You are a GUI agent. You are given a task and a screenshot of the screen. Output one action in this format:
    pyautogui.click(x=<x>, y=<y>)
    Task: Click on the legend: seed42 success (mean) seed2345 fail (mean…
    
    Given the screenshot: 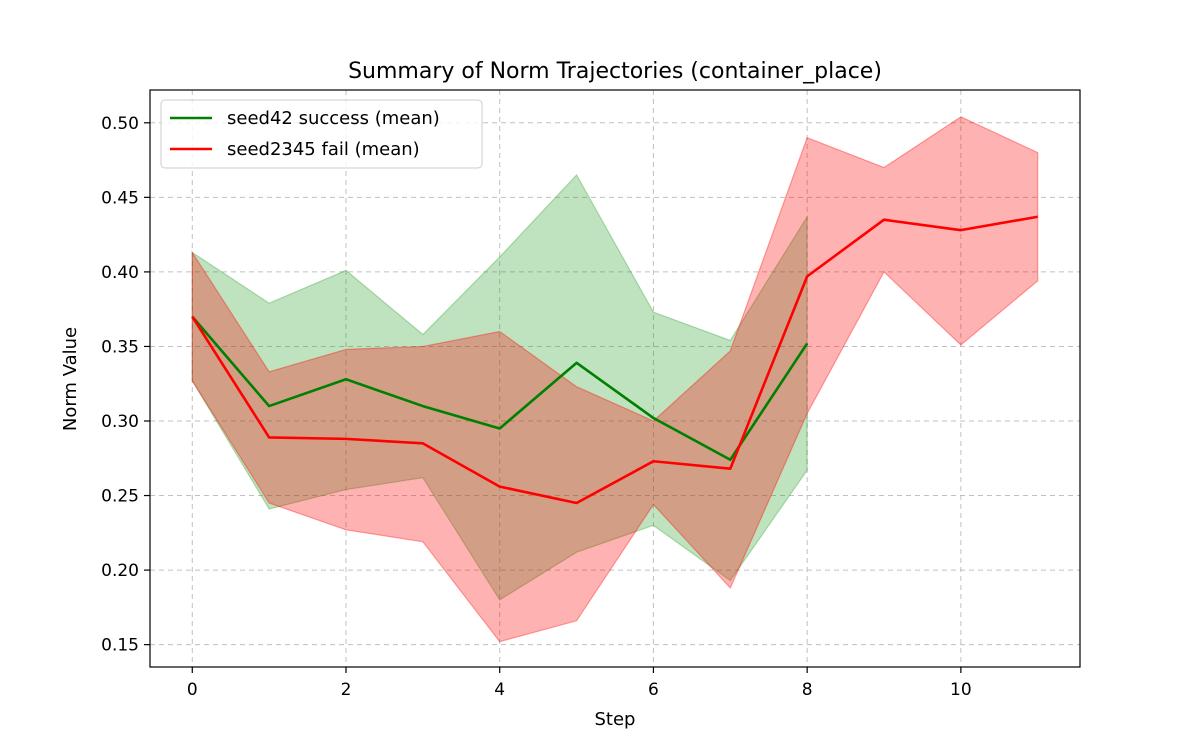 What is the action you would take?
    pyautogui.click(x=321, y=134)
    